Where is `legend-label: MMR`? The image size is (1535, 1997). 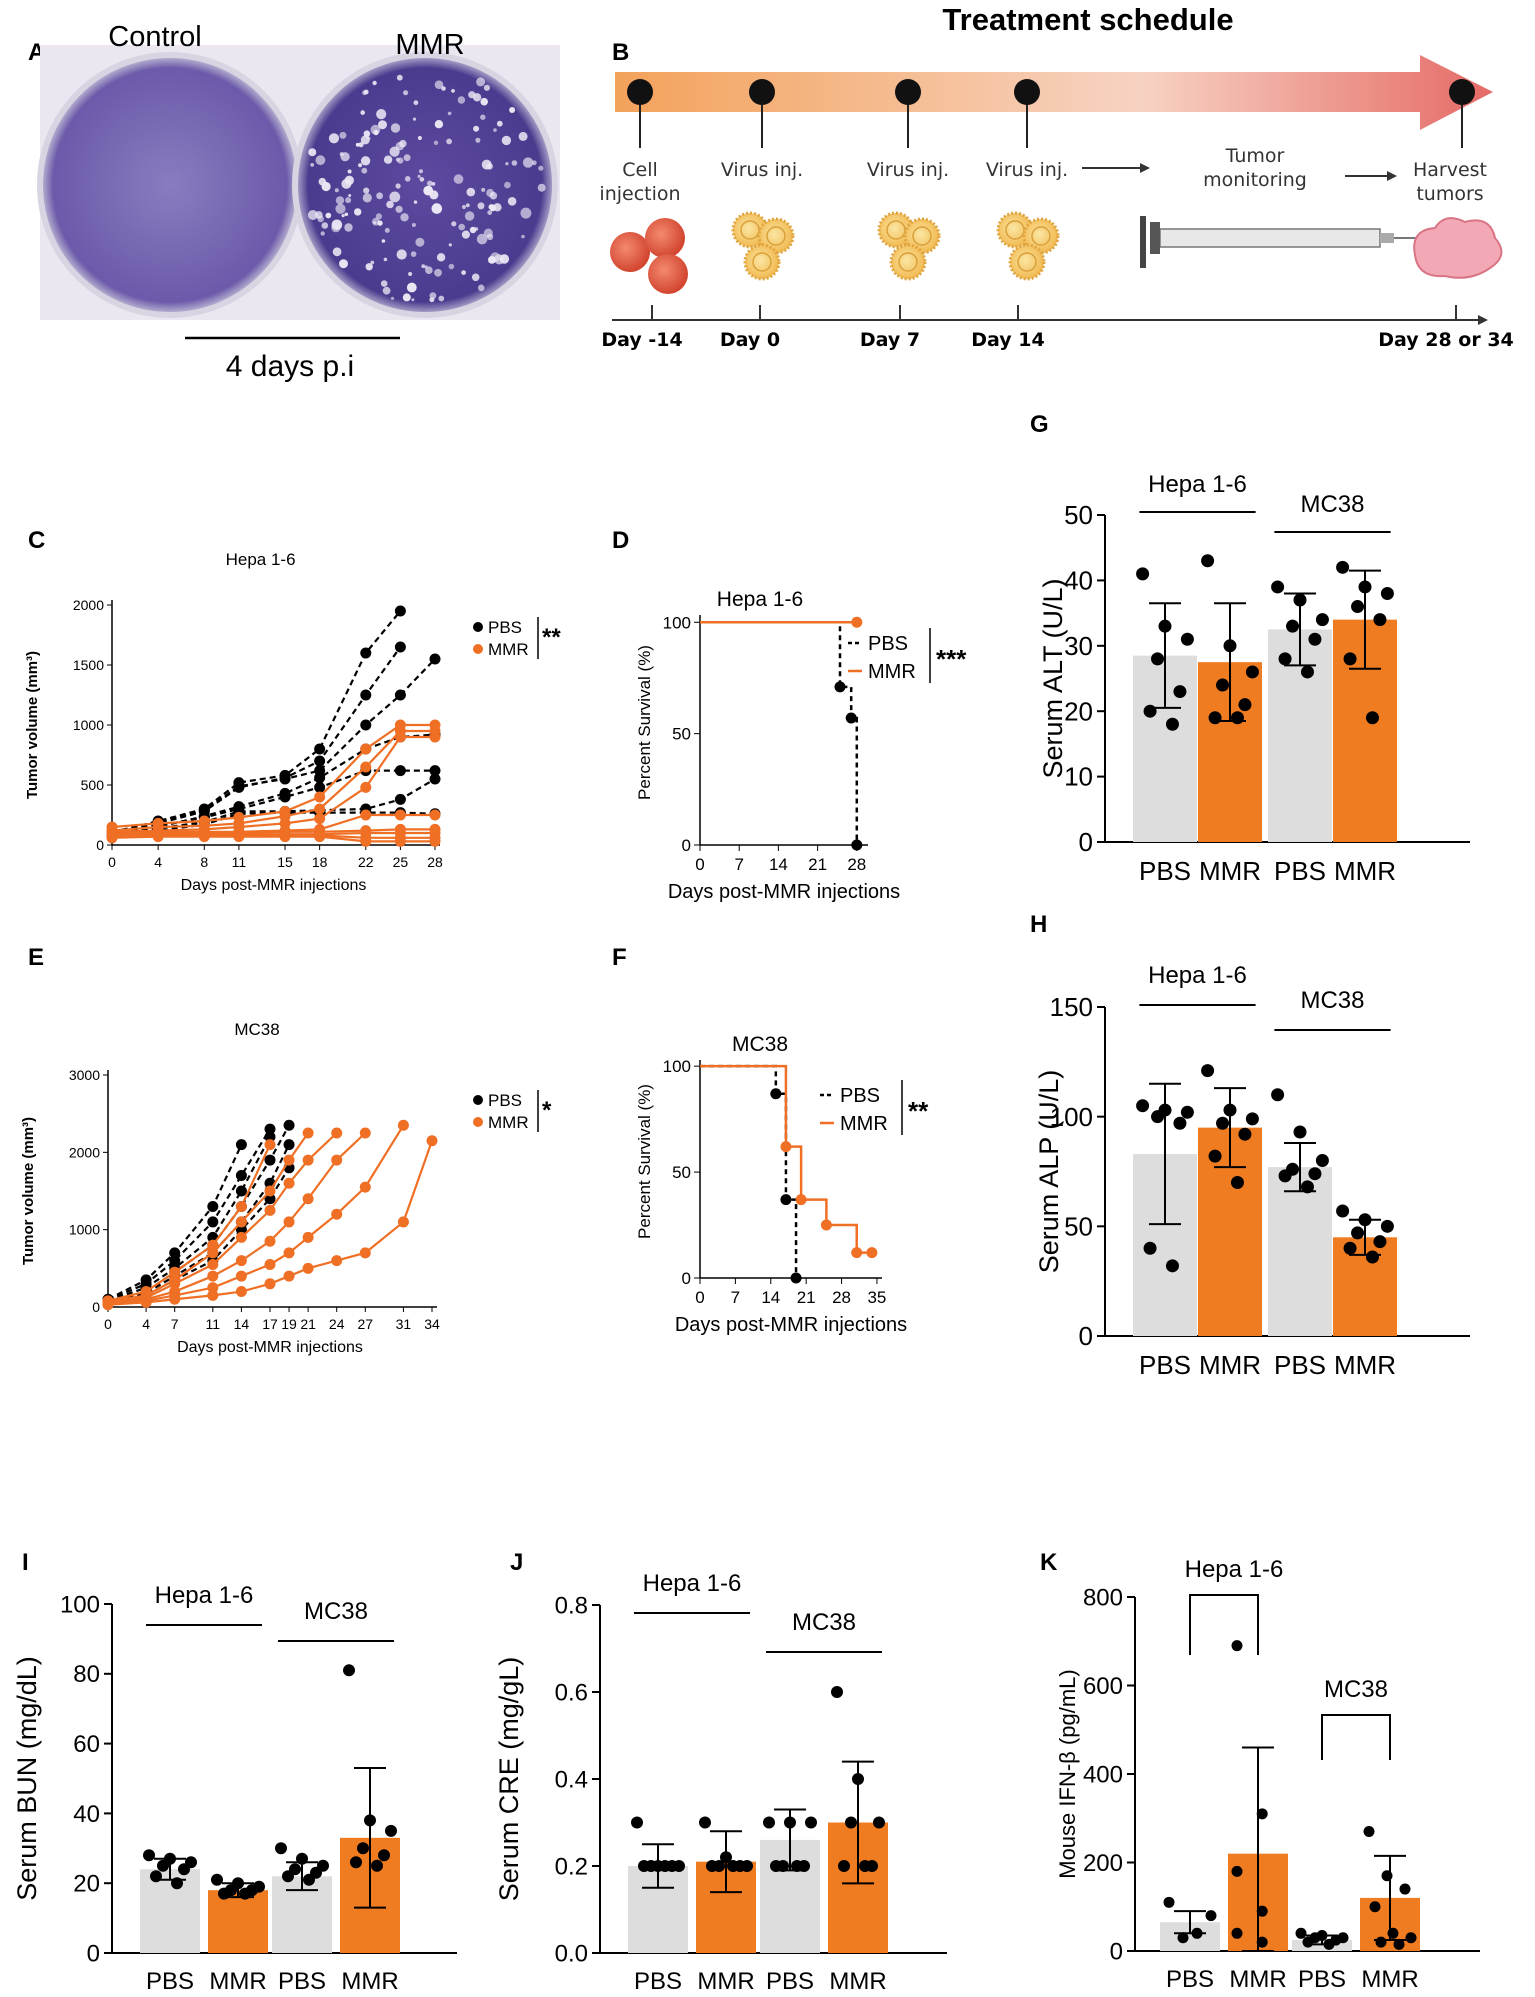 legend-label: MMR is located at coordinates (508, 649).